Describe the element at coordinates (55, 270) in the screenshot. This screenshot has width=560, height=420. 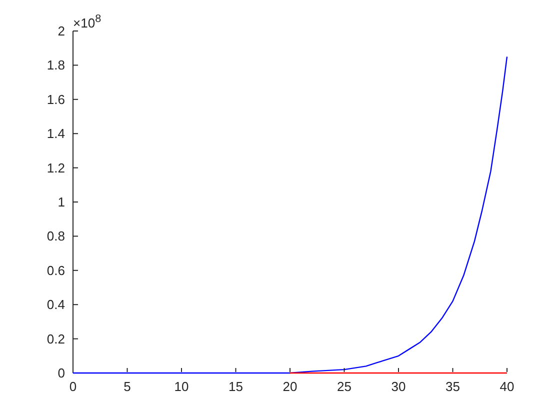
I see `y-tick-label: 0.6` at that location.